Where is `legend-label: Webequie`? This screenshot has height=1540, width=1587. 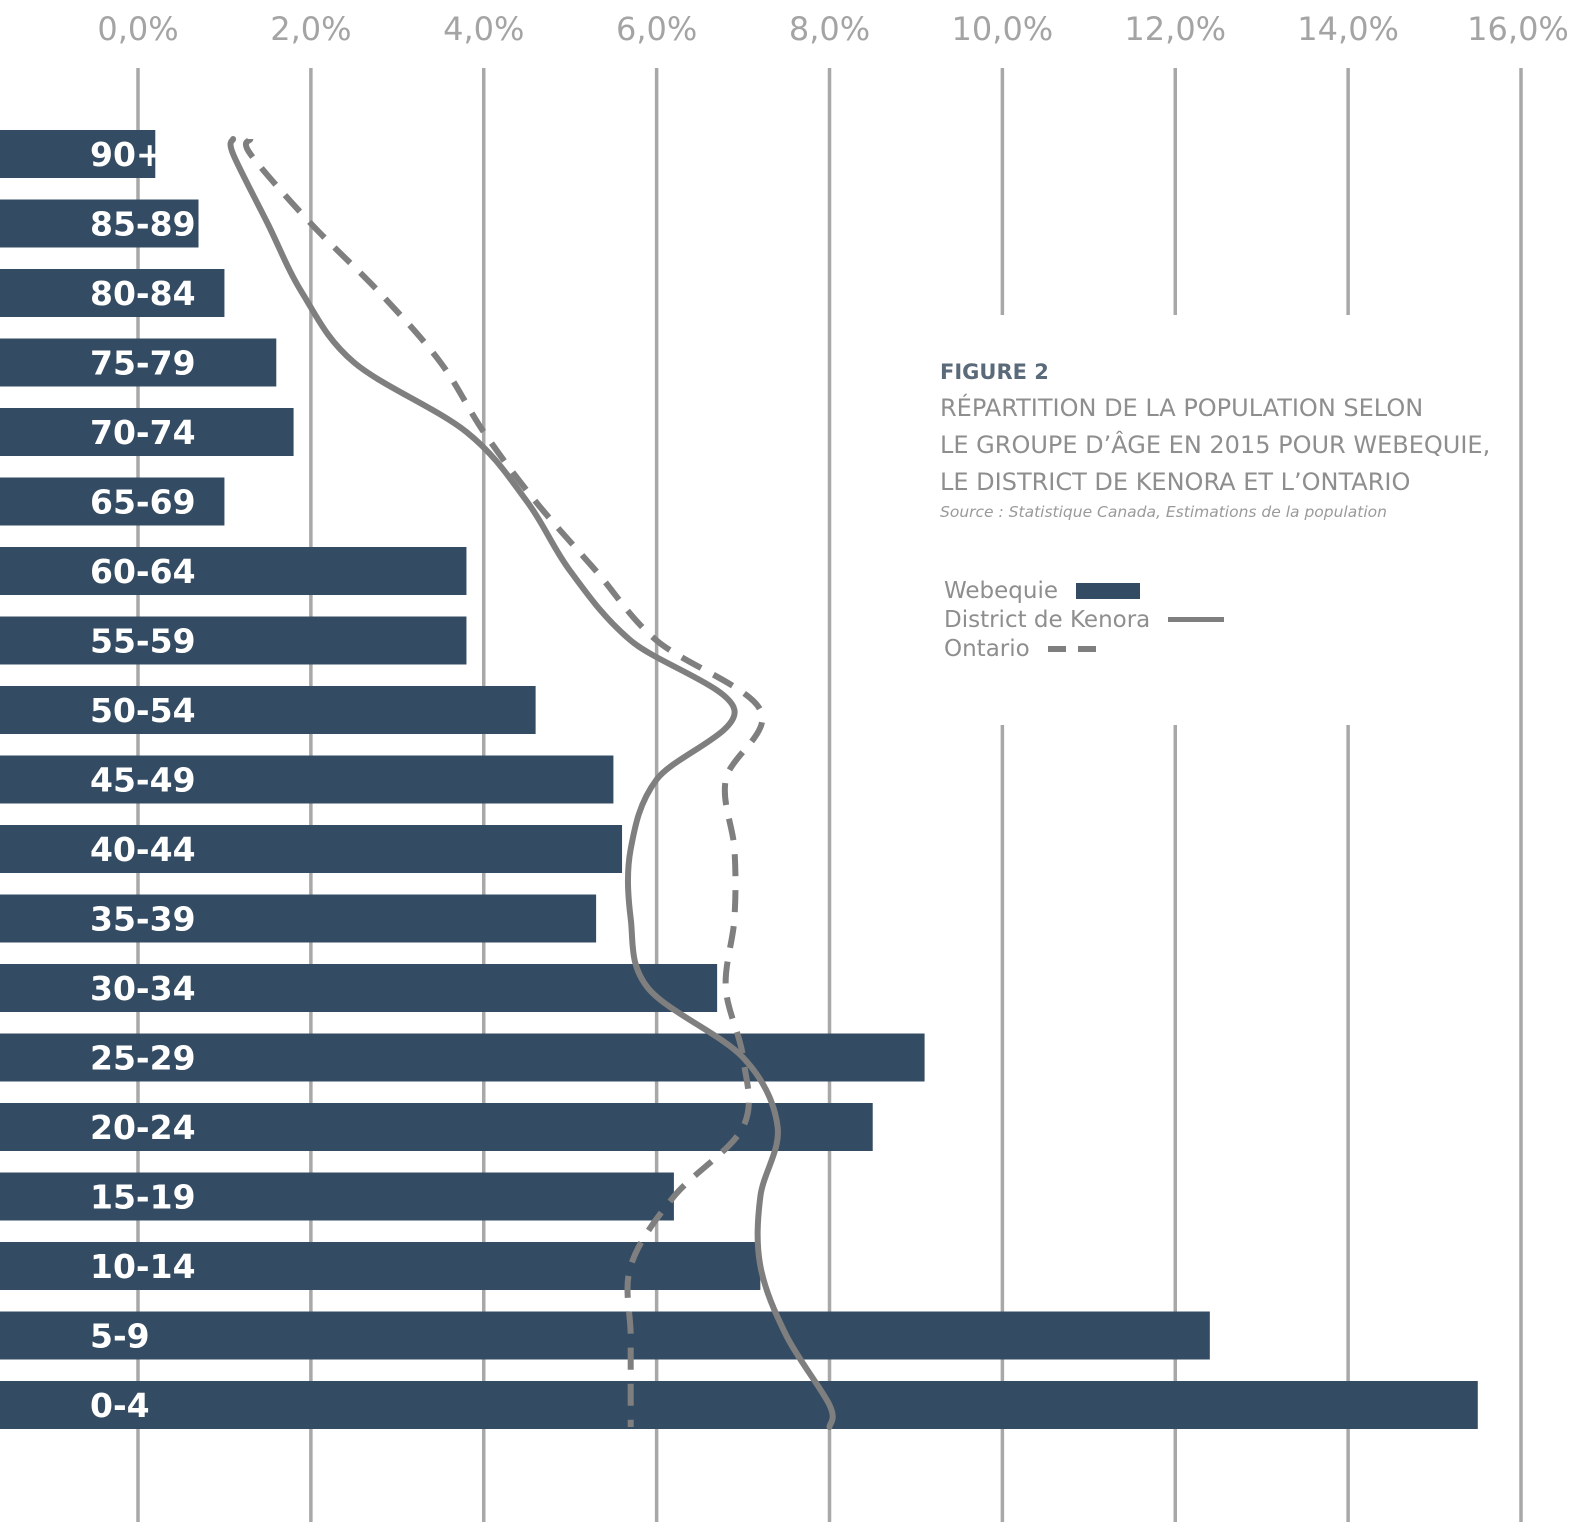 legend-label: Webequie is located at coordinates (1001, 590).